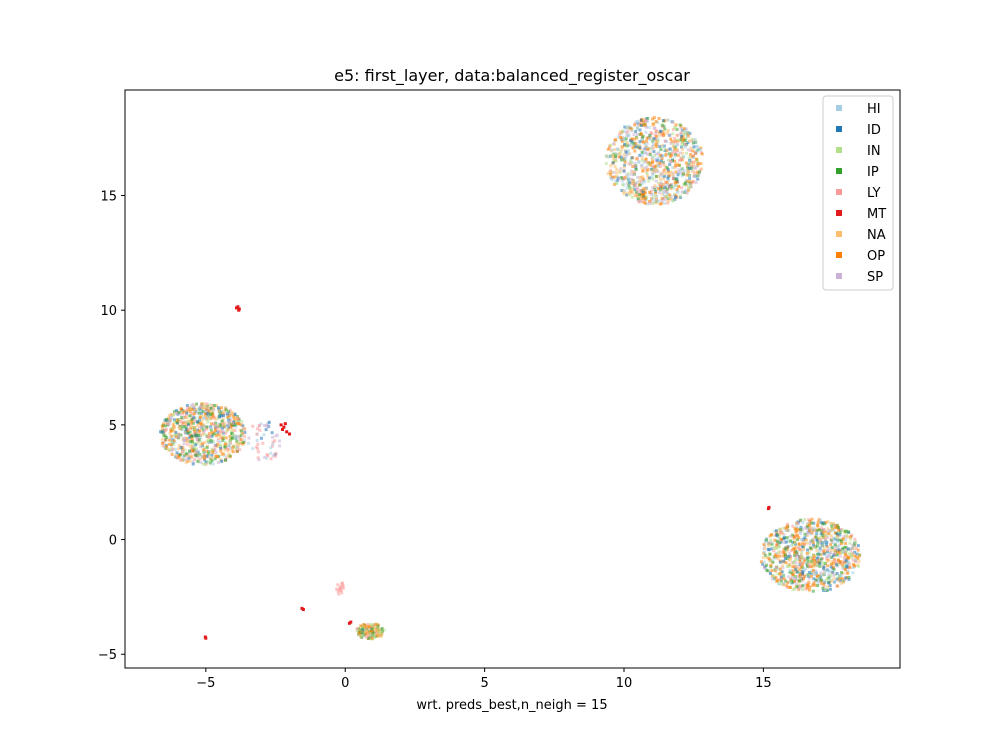 The image size is (1000, 750). I want to click on y-tick-label: 0, so click(113, 541).